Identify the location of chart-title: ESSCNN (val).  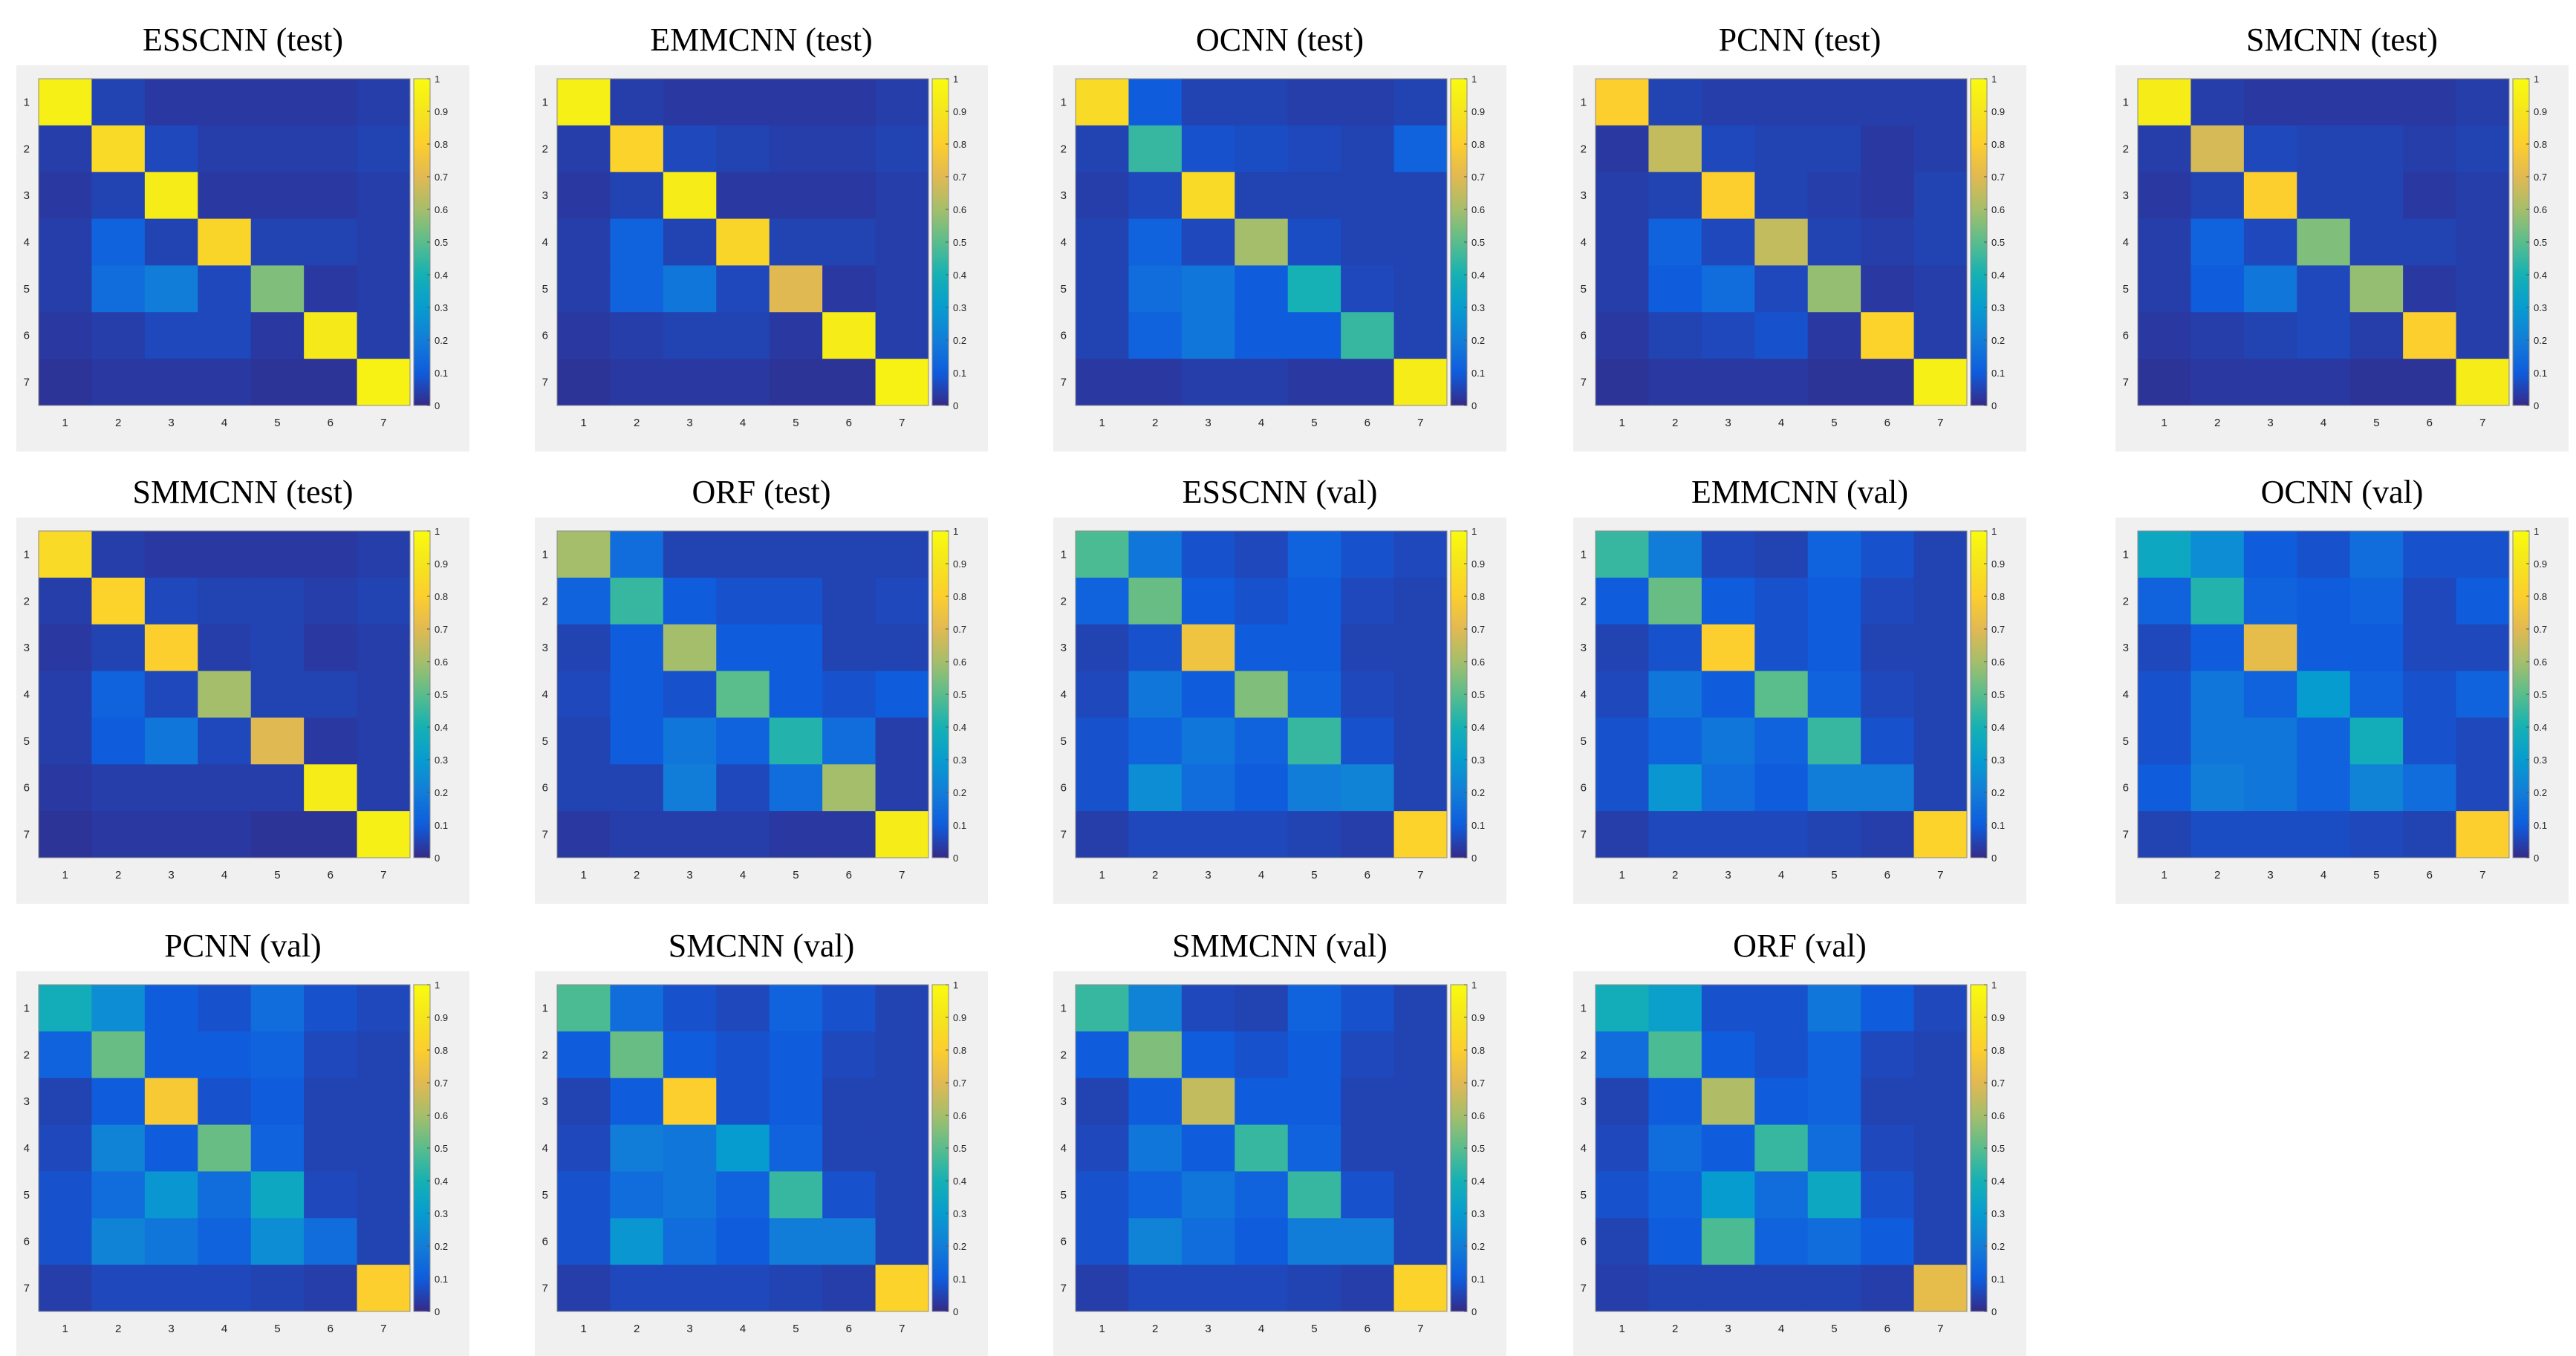
(1280, 492).